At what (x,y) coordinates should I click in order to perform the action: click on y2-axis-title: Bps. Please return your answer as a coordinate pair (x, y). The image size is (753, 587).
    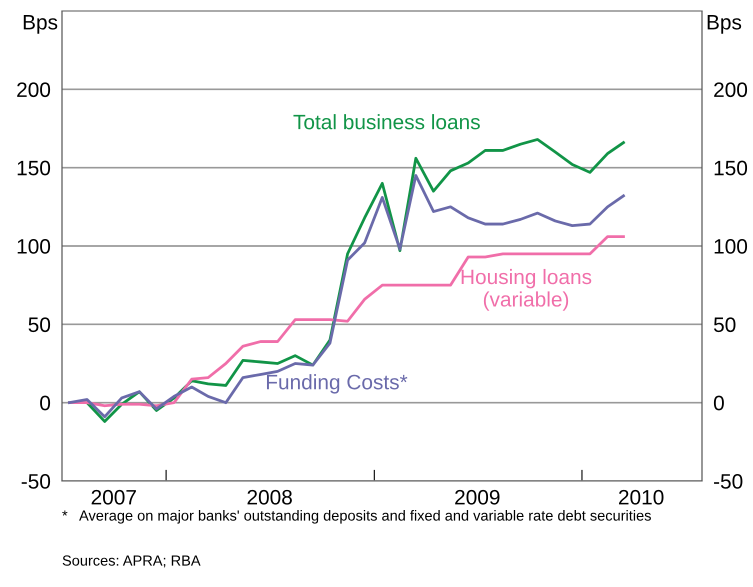
    Looking at the image, I should click on (725, 24).